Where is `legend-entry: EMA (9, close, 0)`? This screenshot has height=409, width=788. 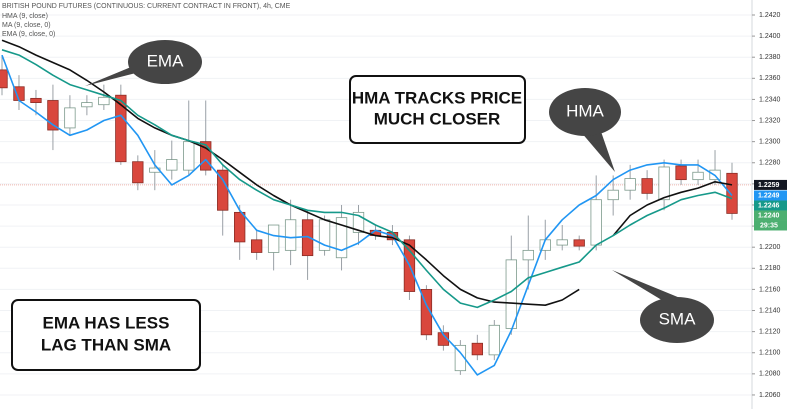
legend-entry: EMA (9, close, 0) is located at coordinates (28, 34).